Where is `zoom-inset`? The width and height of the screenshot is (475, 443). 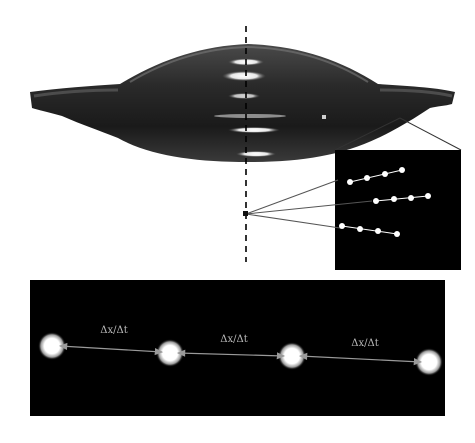 zoom-inset is located at coordinates (398, 210).